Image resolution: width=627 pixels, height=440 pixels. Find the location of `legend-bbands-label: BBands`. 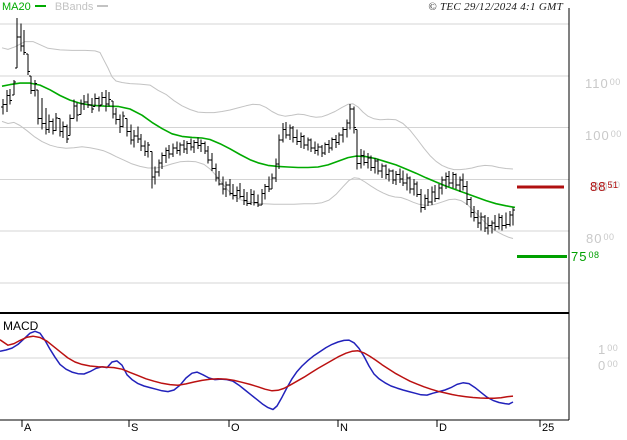

legend-bbands-label: BBands is located at coordinates (74, 7).